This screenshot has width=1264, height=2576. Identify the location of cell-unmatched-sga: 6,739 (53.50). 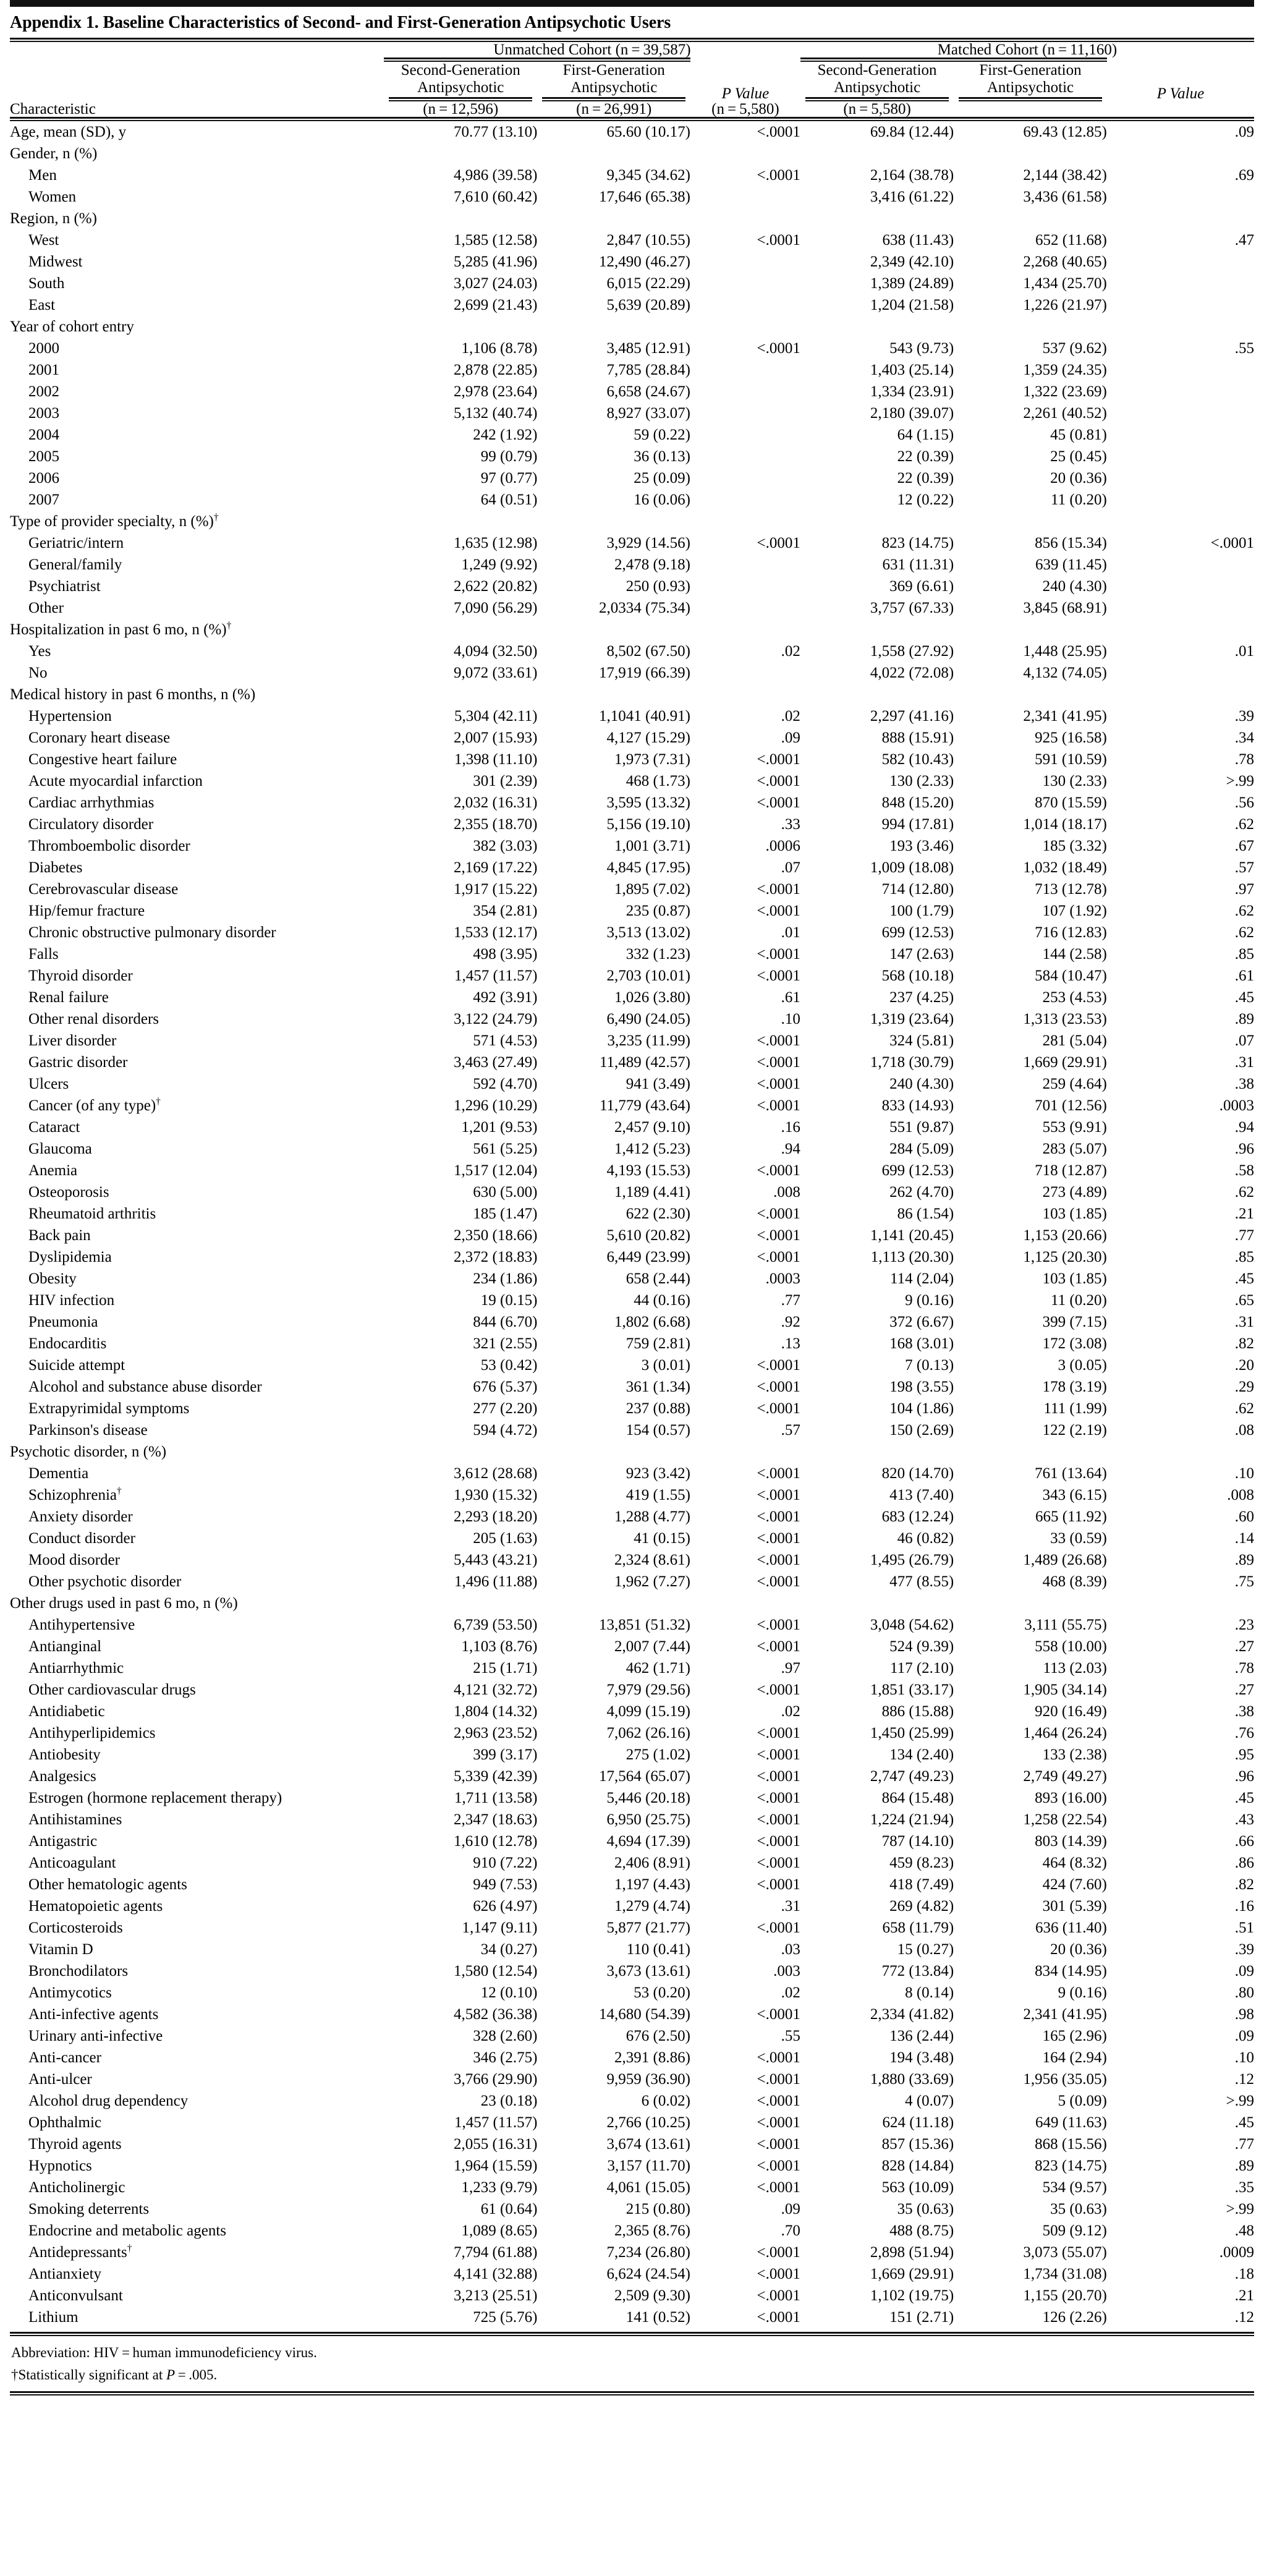
(496, 1625).